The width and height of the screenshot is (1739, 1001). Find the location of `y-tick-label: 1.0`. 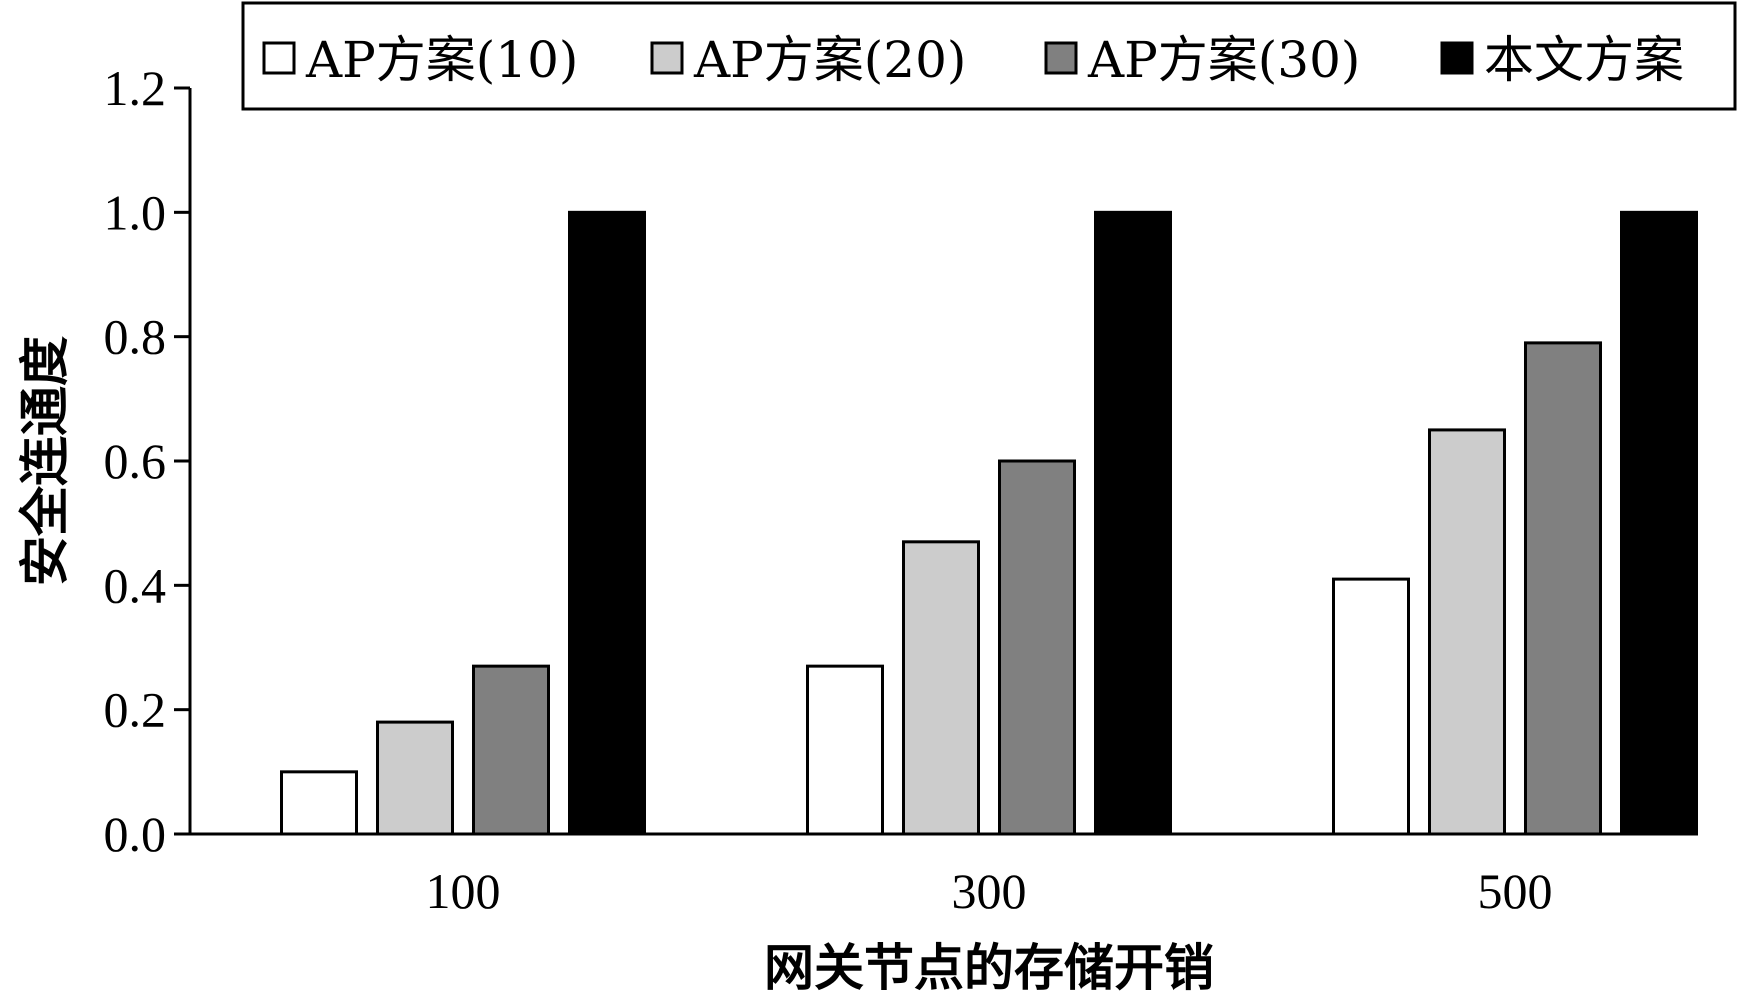

y-tick-label: 1.0 is located at coordinates (135, 212).